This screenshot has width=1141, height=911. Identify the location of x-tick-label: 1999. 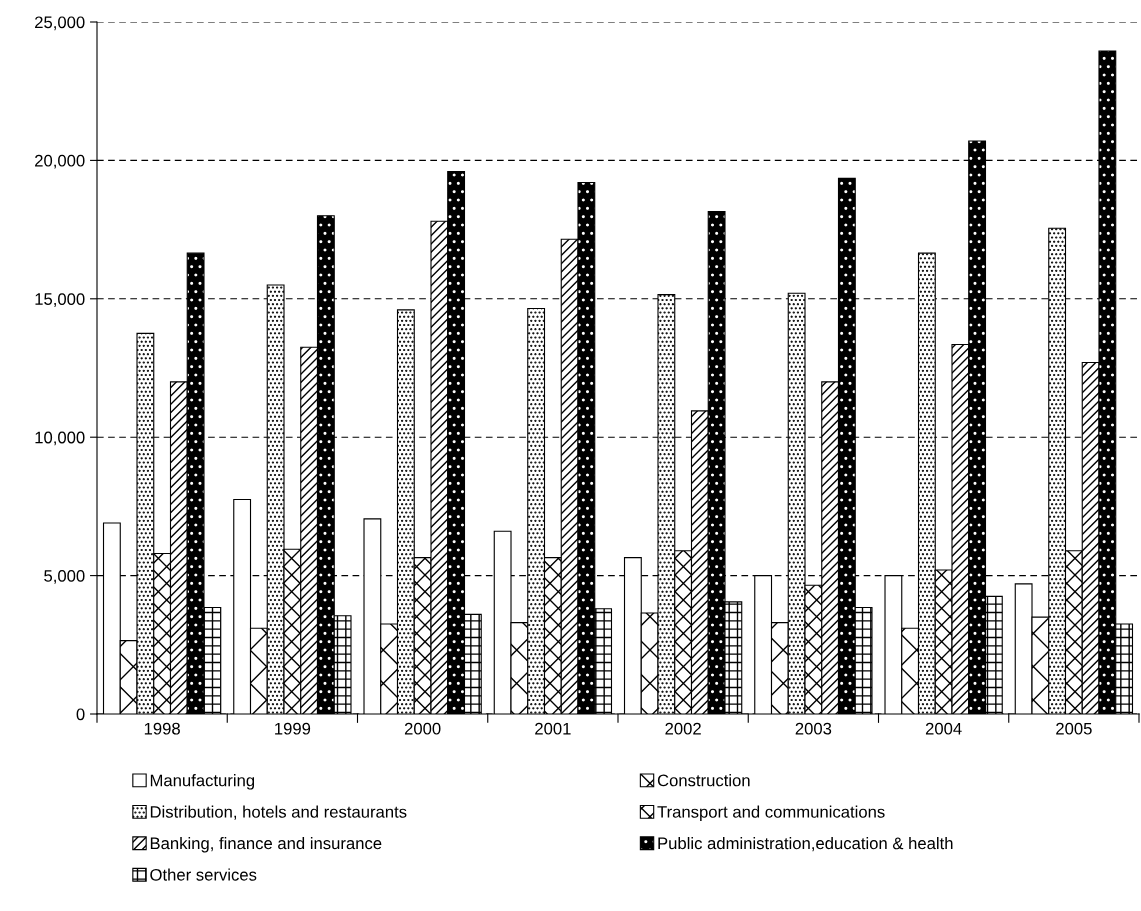
(293, 728).